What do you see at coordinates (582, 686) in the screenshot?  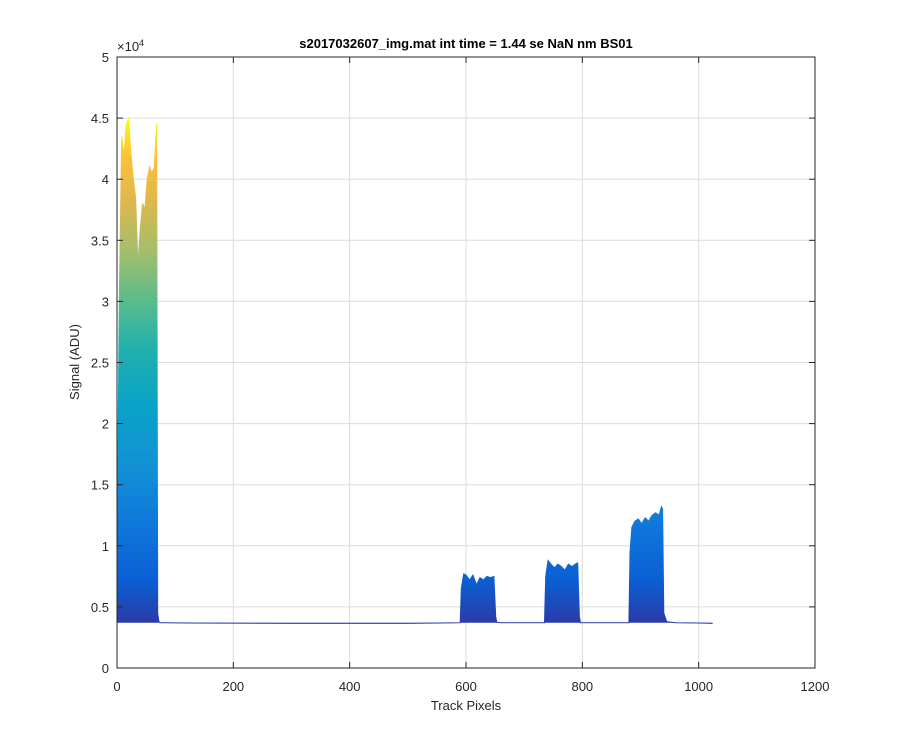 I see `x-tick-label: 800` at bounding box center [582, 686].